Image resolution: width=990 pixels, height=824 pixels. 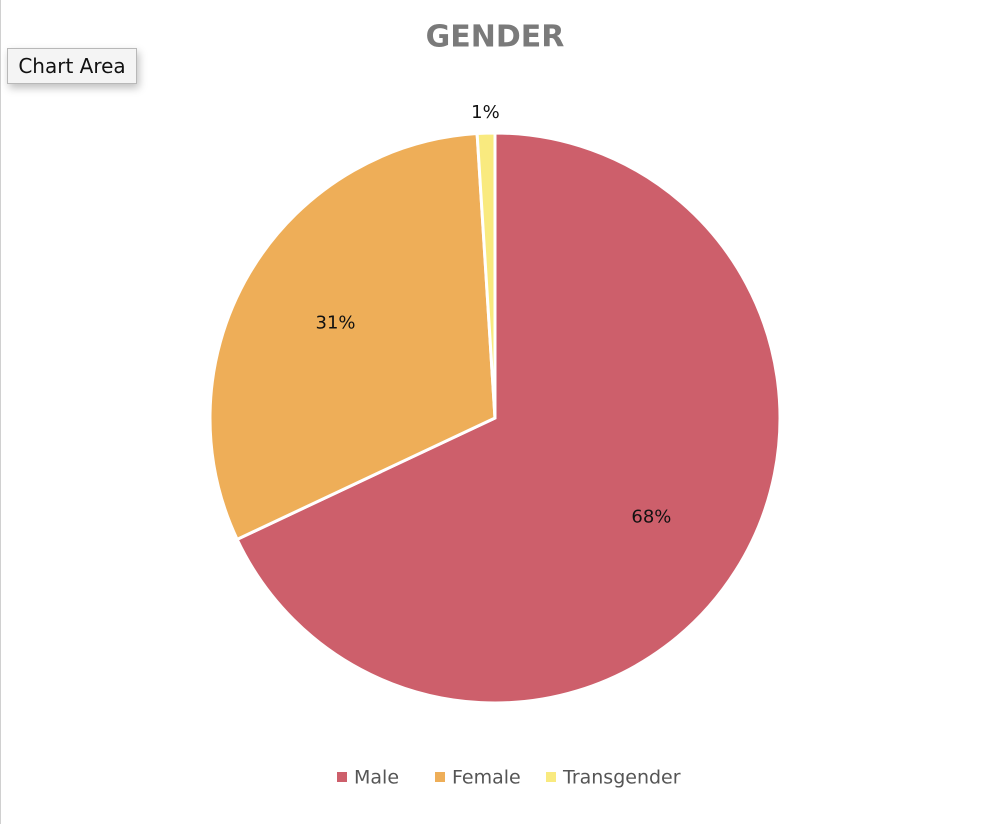 I want to click on data-label: 1%, so click(x=485, y=112).